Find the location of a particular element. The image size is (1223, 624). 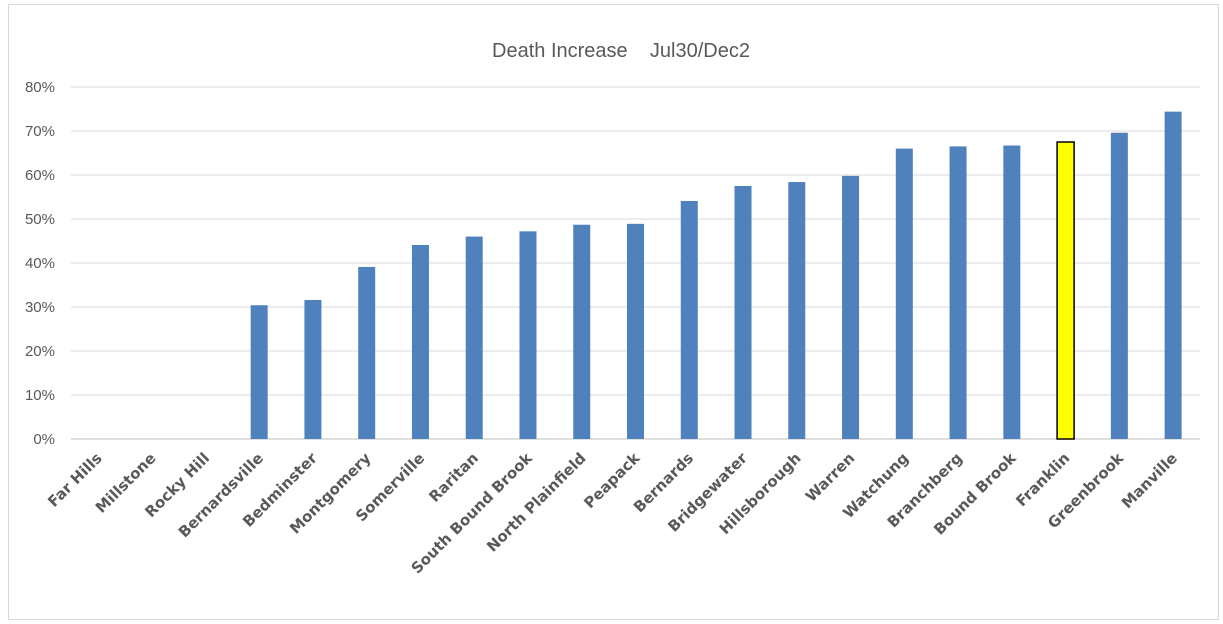

bar-bedminster is located at coordinates (313, 369).